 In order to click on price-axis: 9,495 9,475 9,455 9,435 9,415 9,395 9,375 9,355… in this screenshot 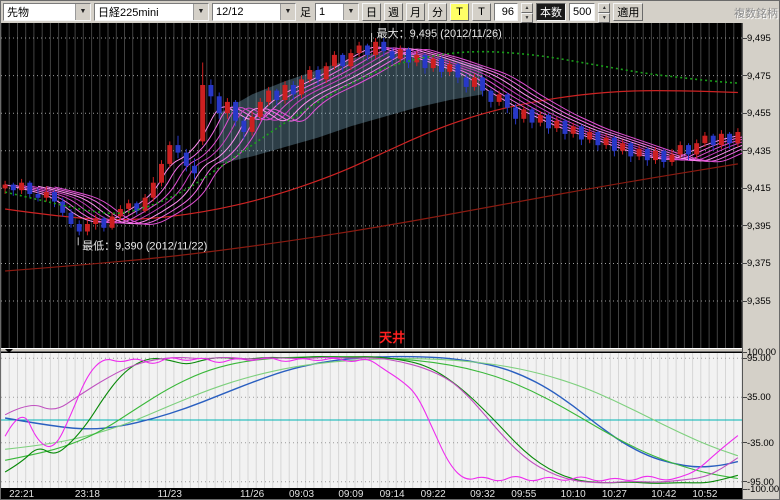, I will do `click(761, 261)`.